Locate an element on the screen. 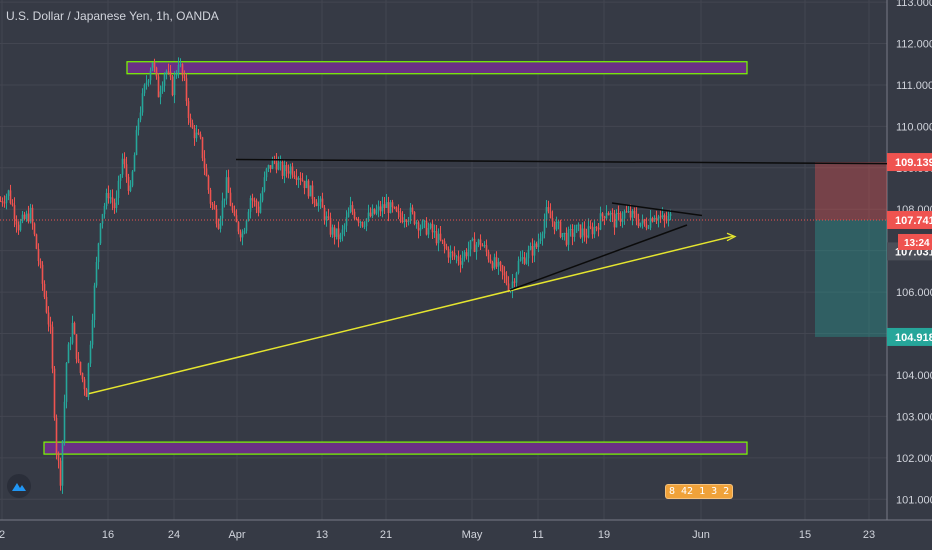 The image size is (932, 550). y-tick-label: 110.000 is located at coordinates (914, 127).